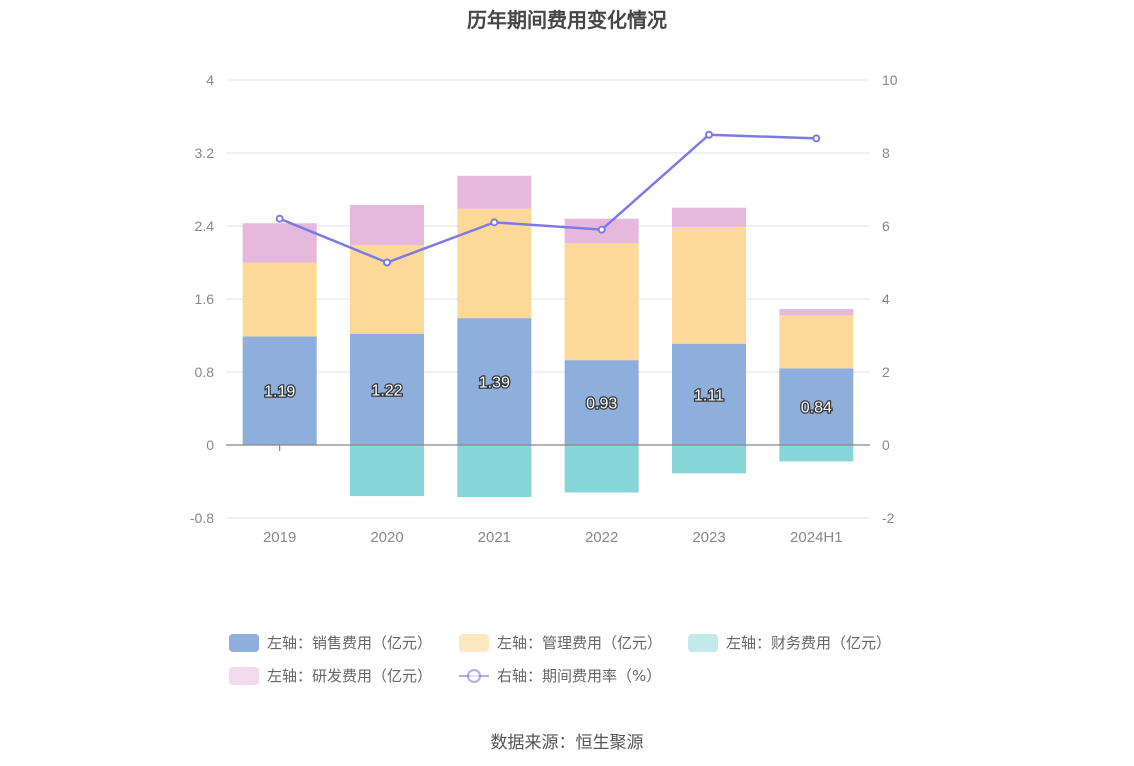 This screenshot has height=766, width=1134. What do you see at coordinates (708, 537) in the screenshot?
I see `x-tick-label: 2023` at bounding box center [708, 537].